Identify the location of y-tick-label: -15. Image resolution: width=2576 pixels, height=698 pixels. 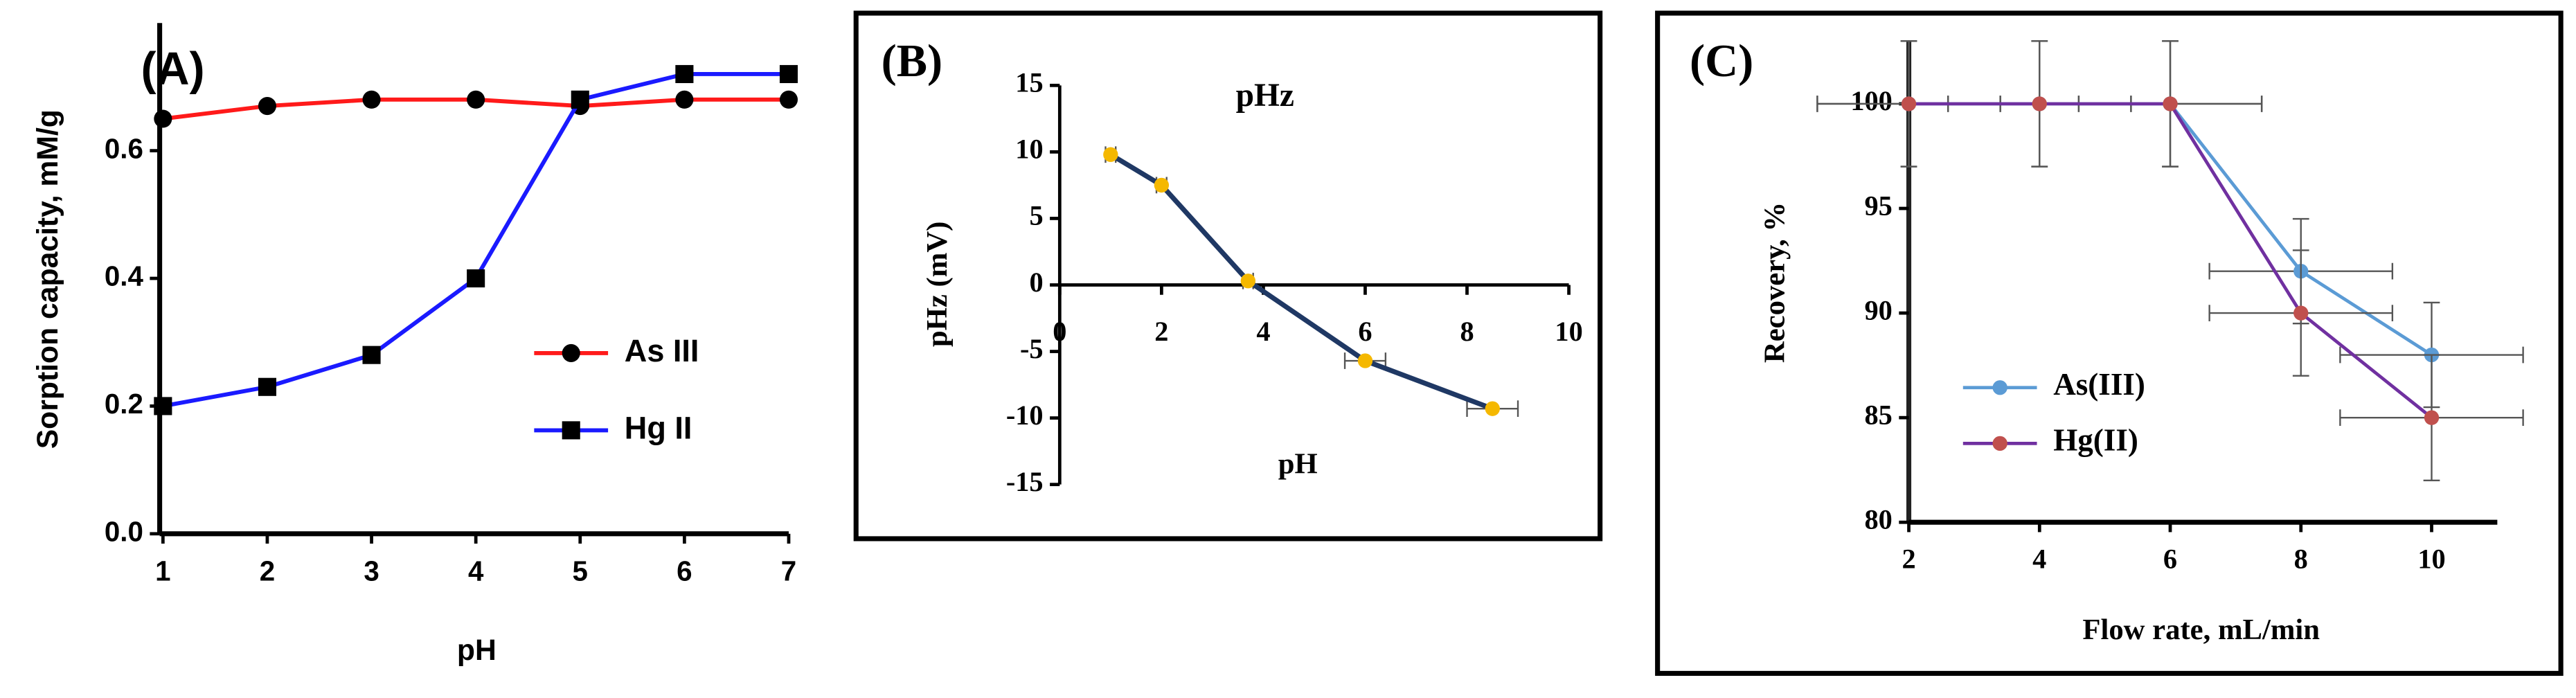
(1025, 481).